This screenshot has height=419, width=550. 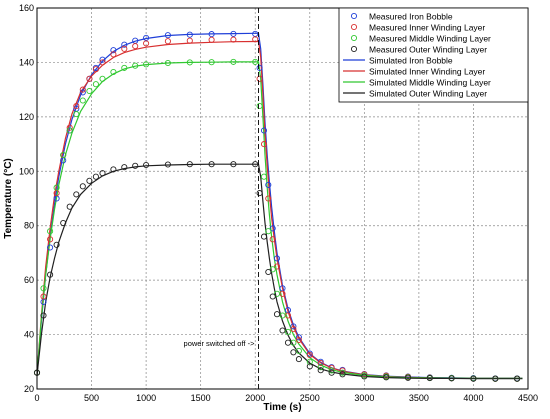 I want to click on x-tick-label: 1500, so click(x=201, y=398).